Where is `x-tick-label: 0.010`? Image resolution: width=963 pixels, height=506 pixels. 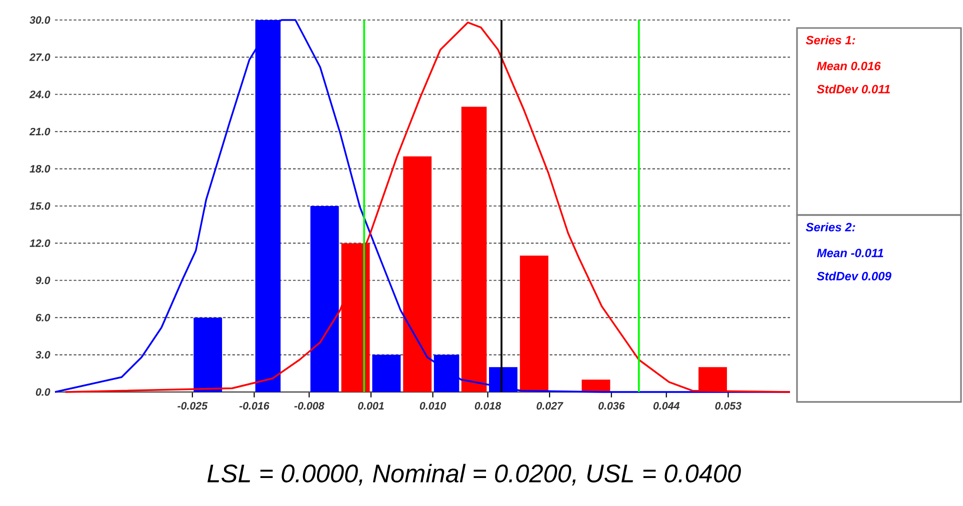
x-tick-label: 0.010 is located at coordinates (433, 406).